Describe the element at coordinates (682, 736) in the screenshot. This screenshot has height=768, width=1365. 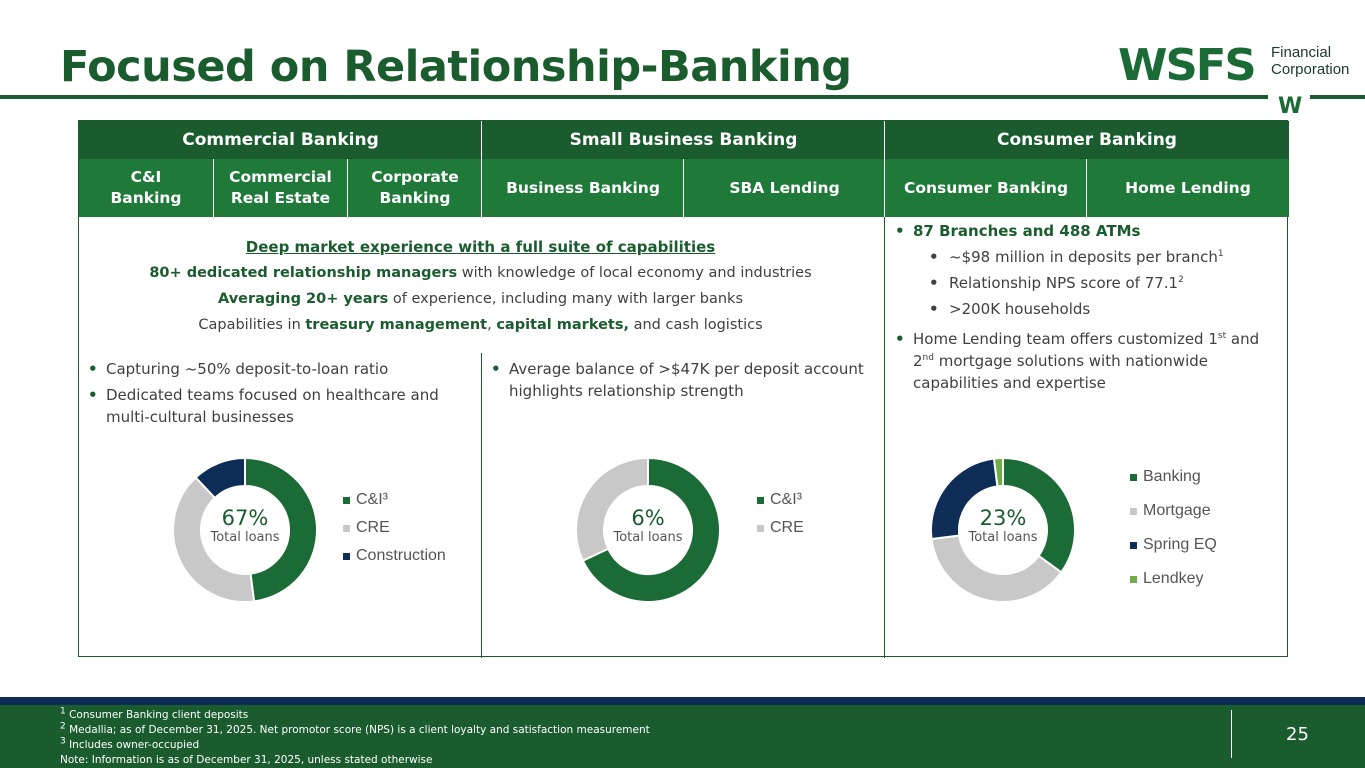
I see `footer` at that location.